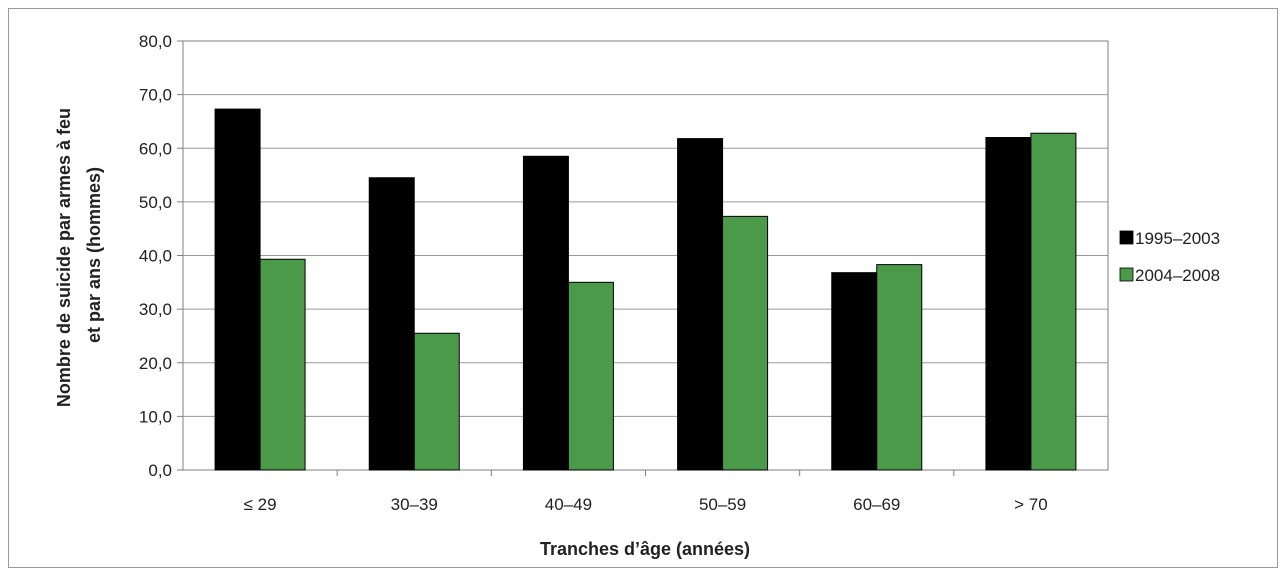  I want to click on y-tick-label: 50,0, so click(155, 202).